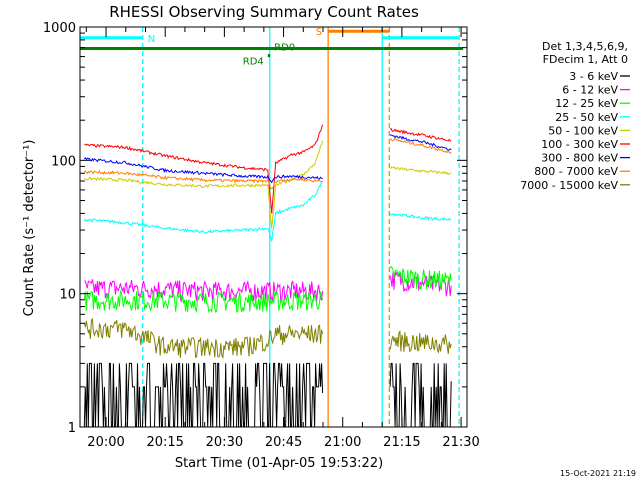  I want to click on chart-title: RHESSI Observing Summary Count Rates, so click(264, 12).